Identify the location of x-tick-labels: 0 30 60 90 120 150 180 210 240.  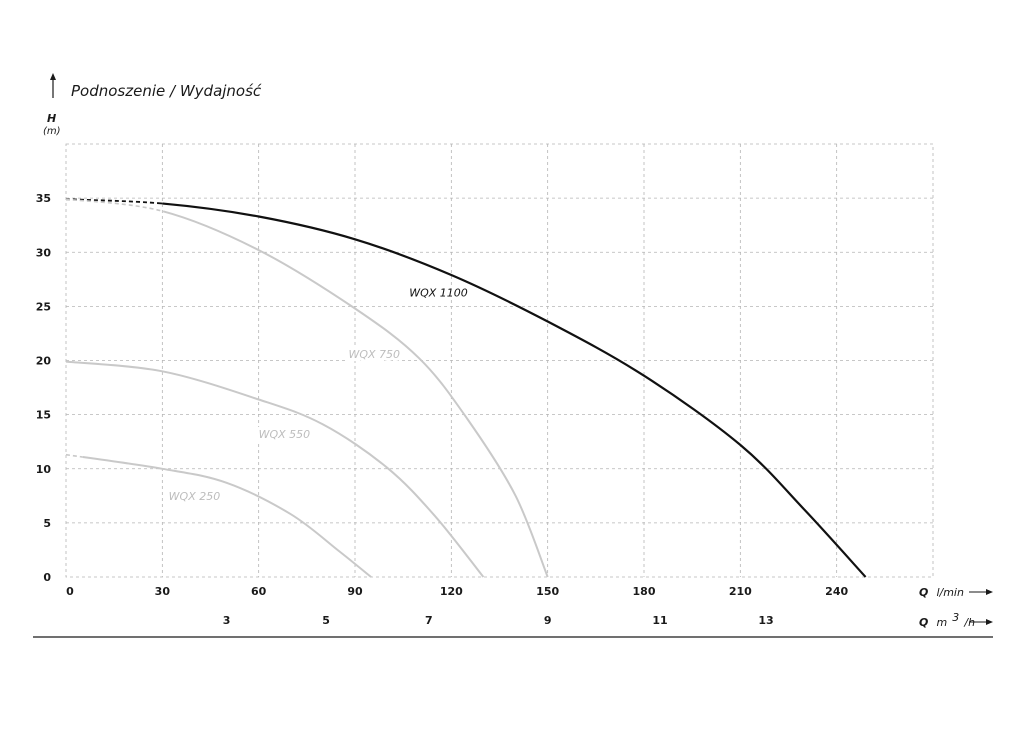
(457, 591).